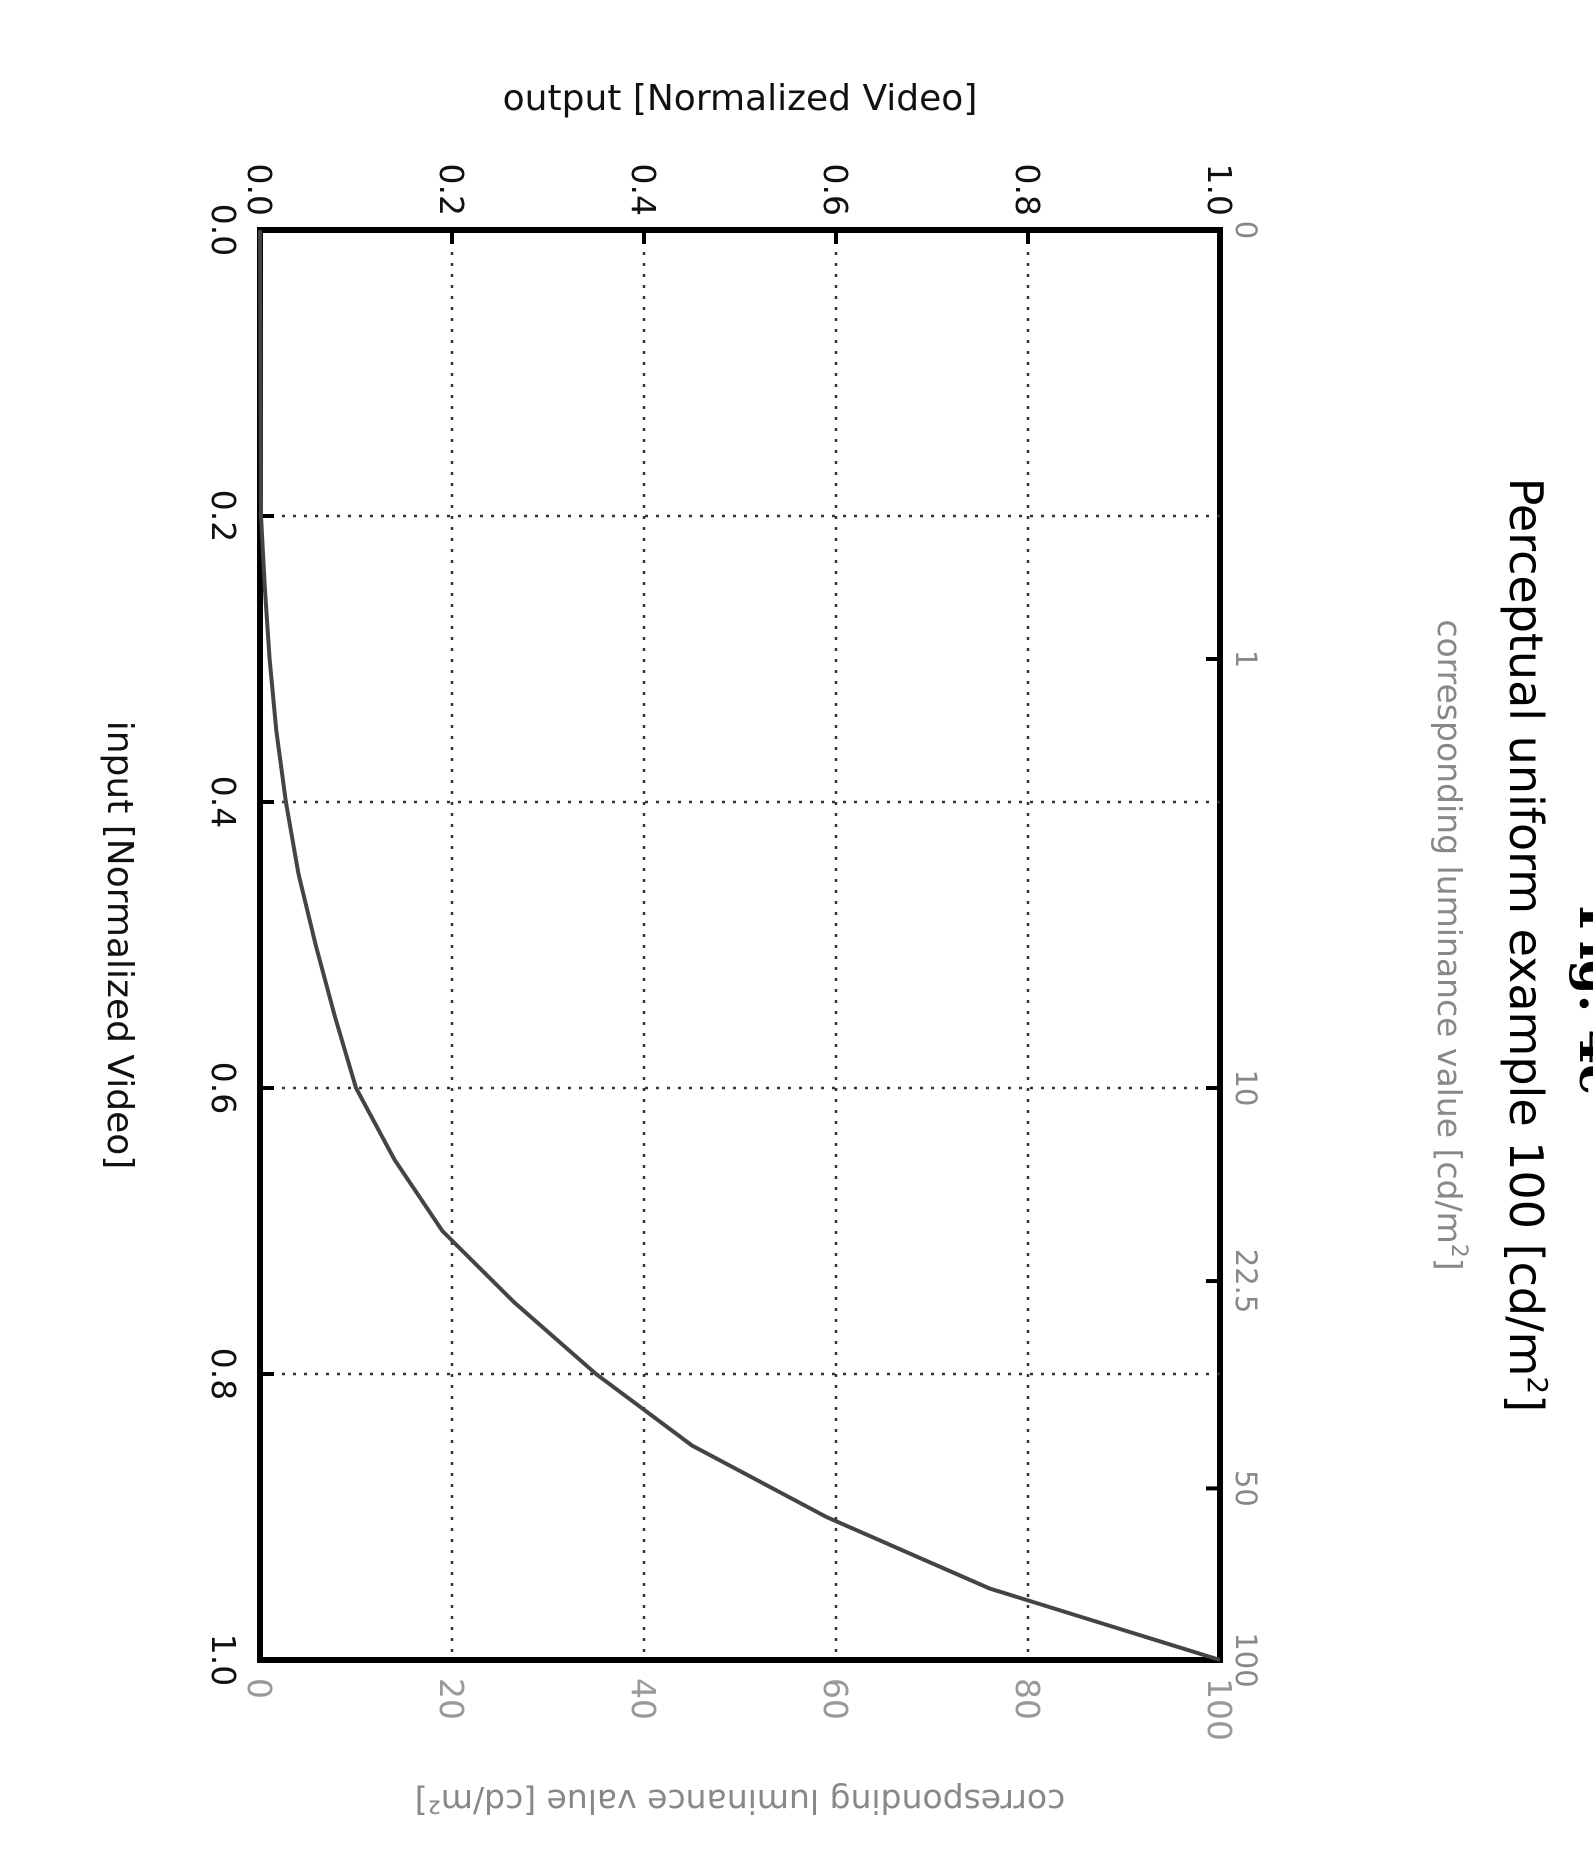 Image resolution: width=1593 pixels, height=1871 pixels. Describe the element at coordinates (1246, 1281) in the screenshot. I see `x2-tick-label: 22.5` at that location.